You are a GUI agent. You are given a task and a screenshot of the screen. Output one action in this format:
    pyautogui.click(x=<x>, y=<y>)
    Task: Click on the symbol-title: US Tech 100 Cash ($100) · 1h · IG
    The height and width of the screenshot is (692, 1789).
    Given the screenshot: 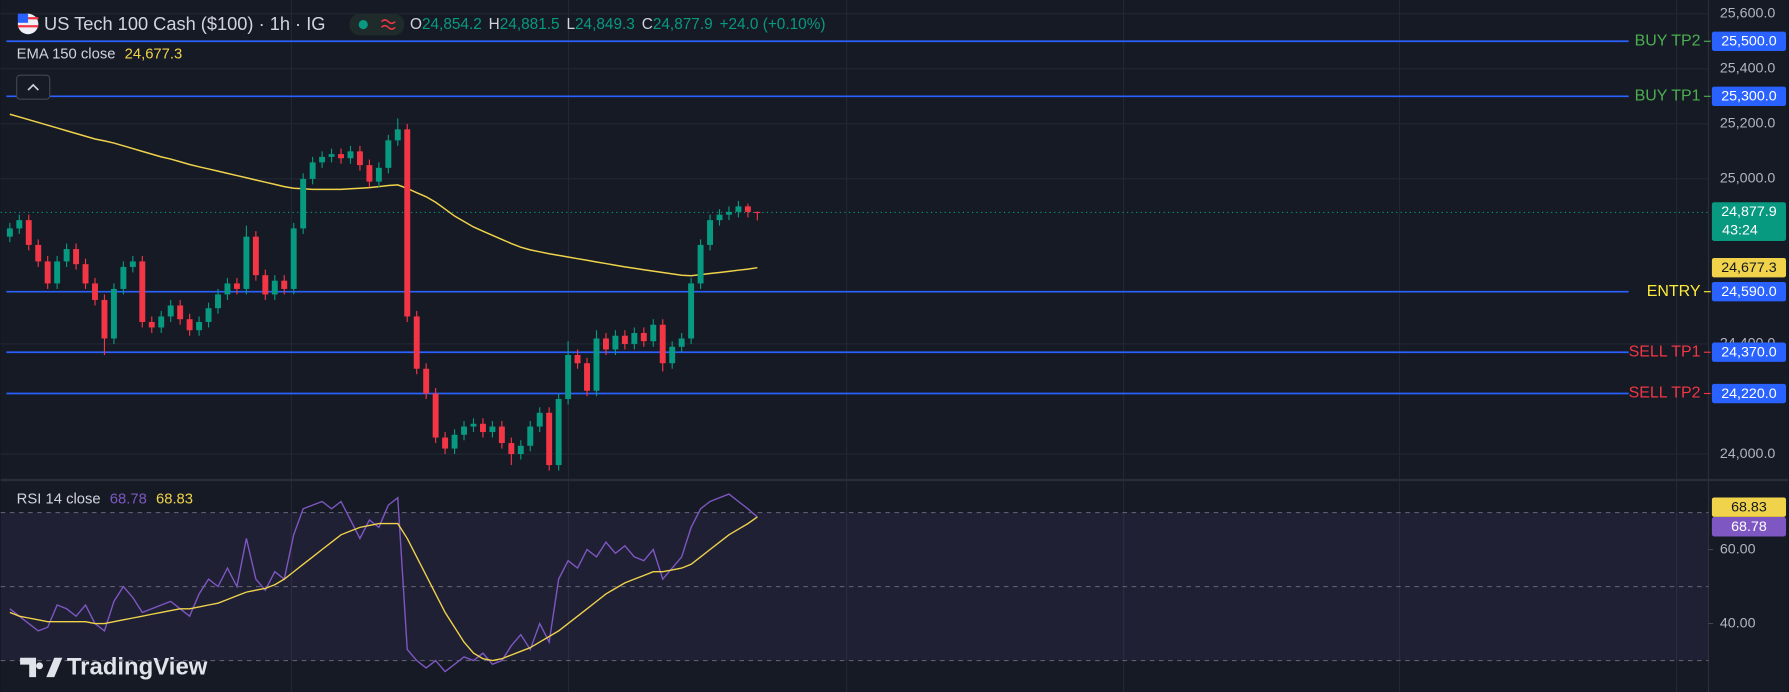 What is the action you would take?
    pyautogui.click(x=184, y=23)
    